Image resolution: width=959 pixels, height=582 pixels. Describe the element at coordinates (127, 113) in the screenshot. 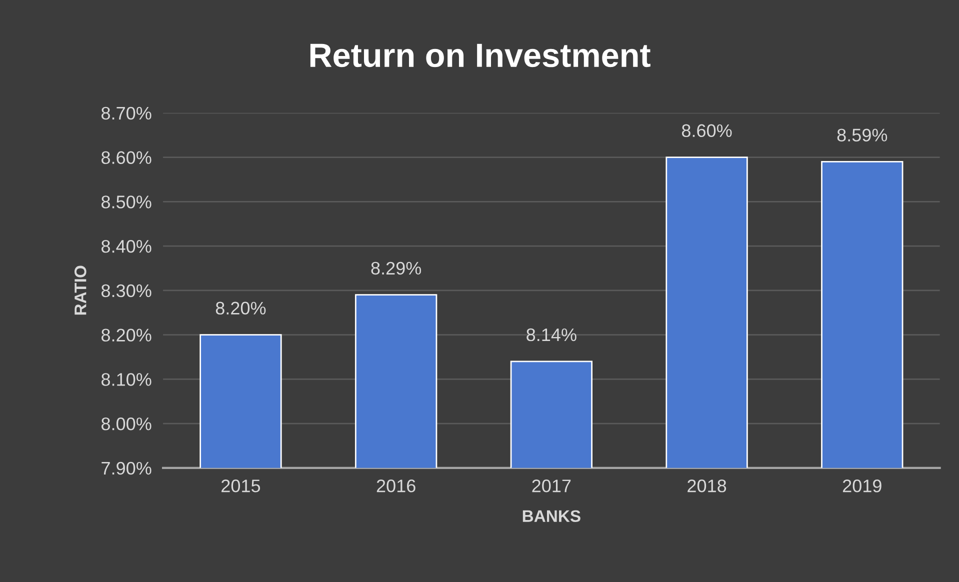

I see `y-tick-label: 8.70%` at that location.